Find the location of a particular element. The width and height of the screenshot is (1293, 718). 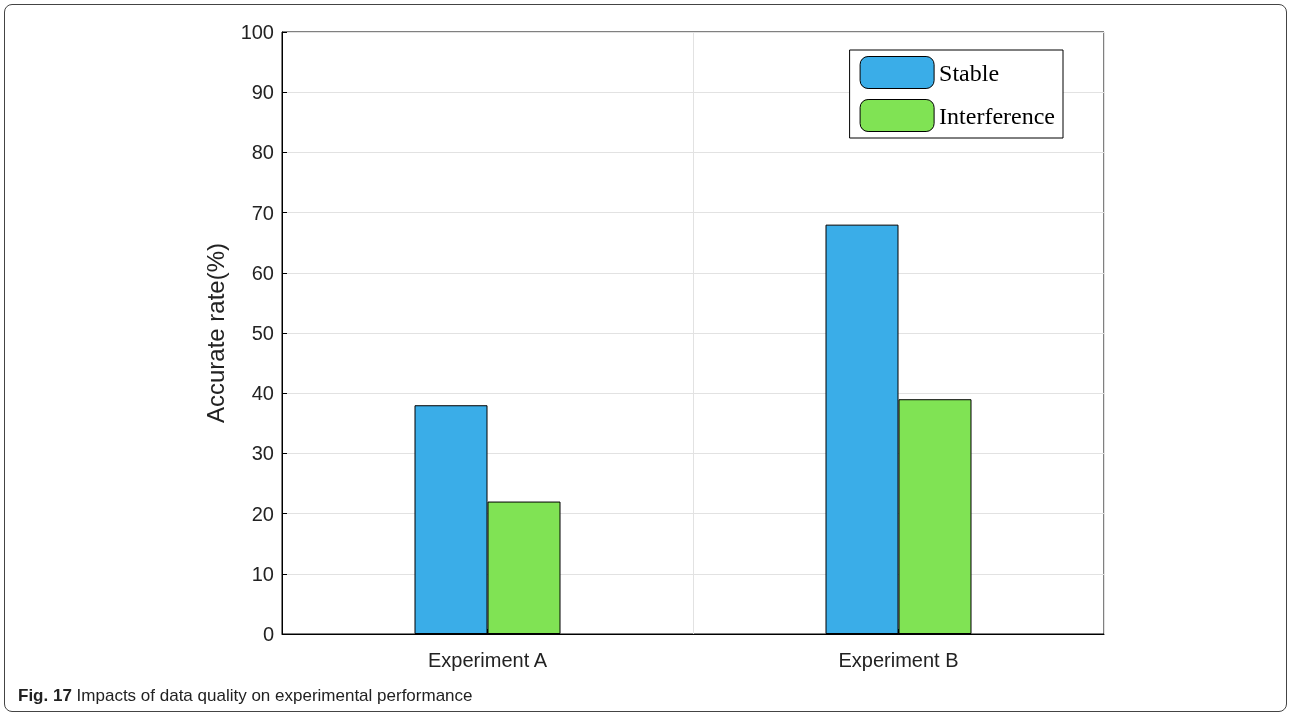

y-tick-label: 80 is located at coordinates (262, 152).